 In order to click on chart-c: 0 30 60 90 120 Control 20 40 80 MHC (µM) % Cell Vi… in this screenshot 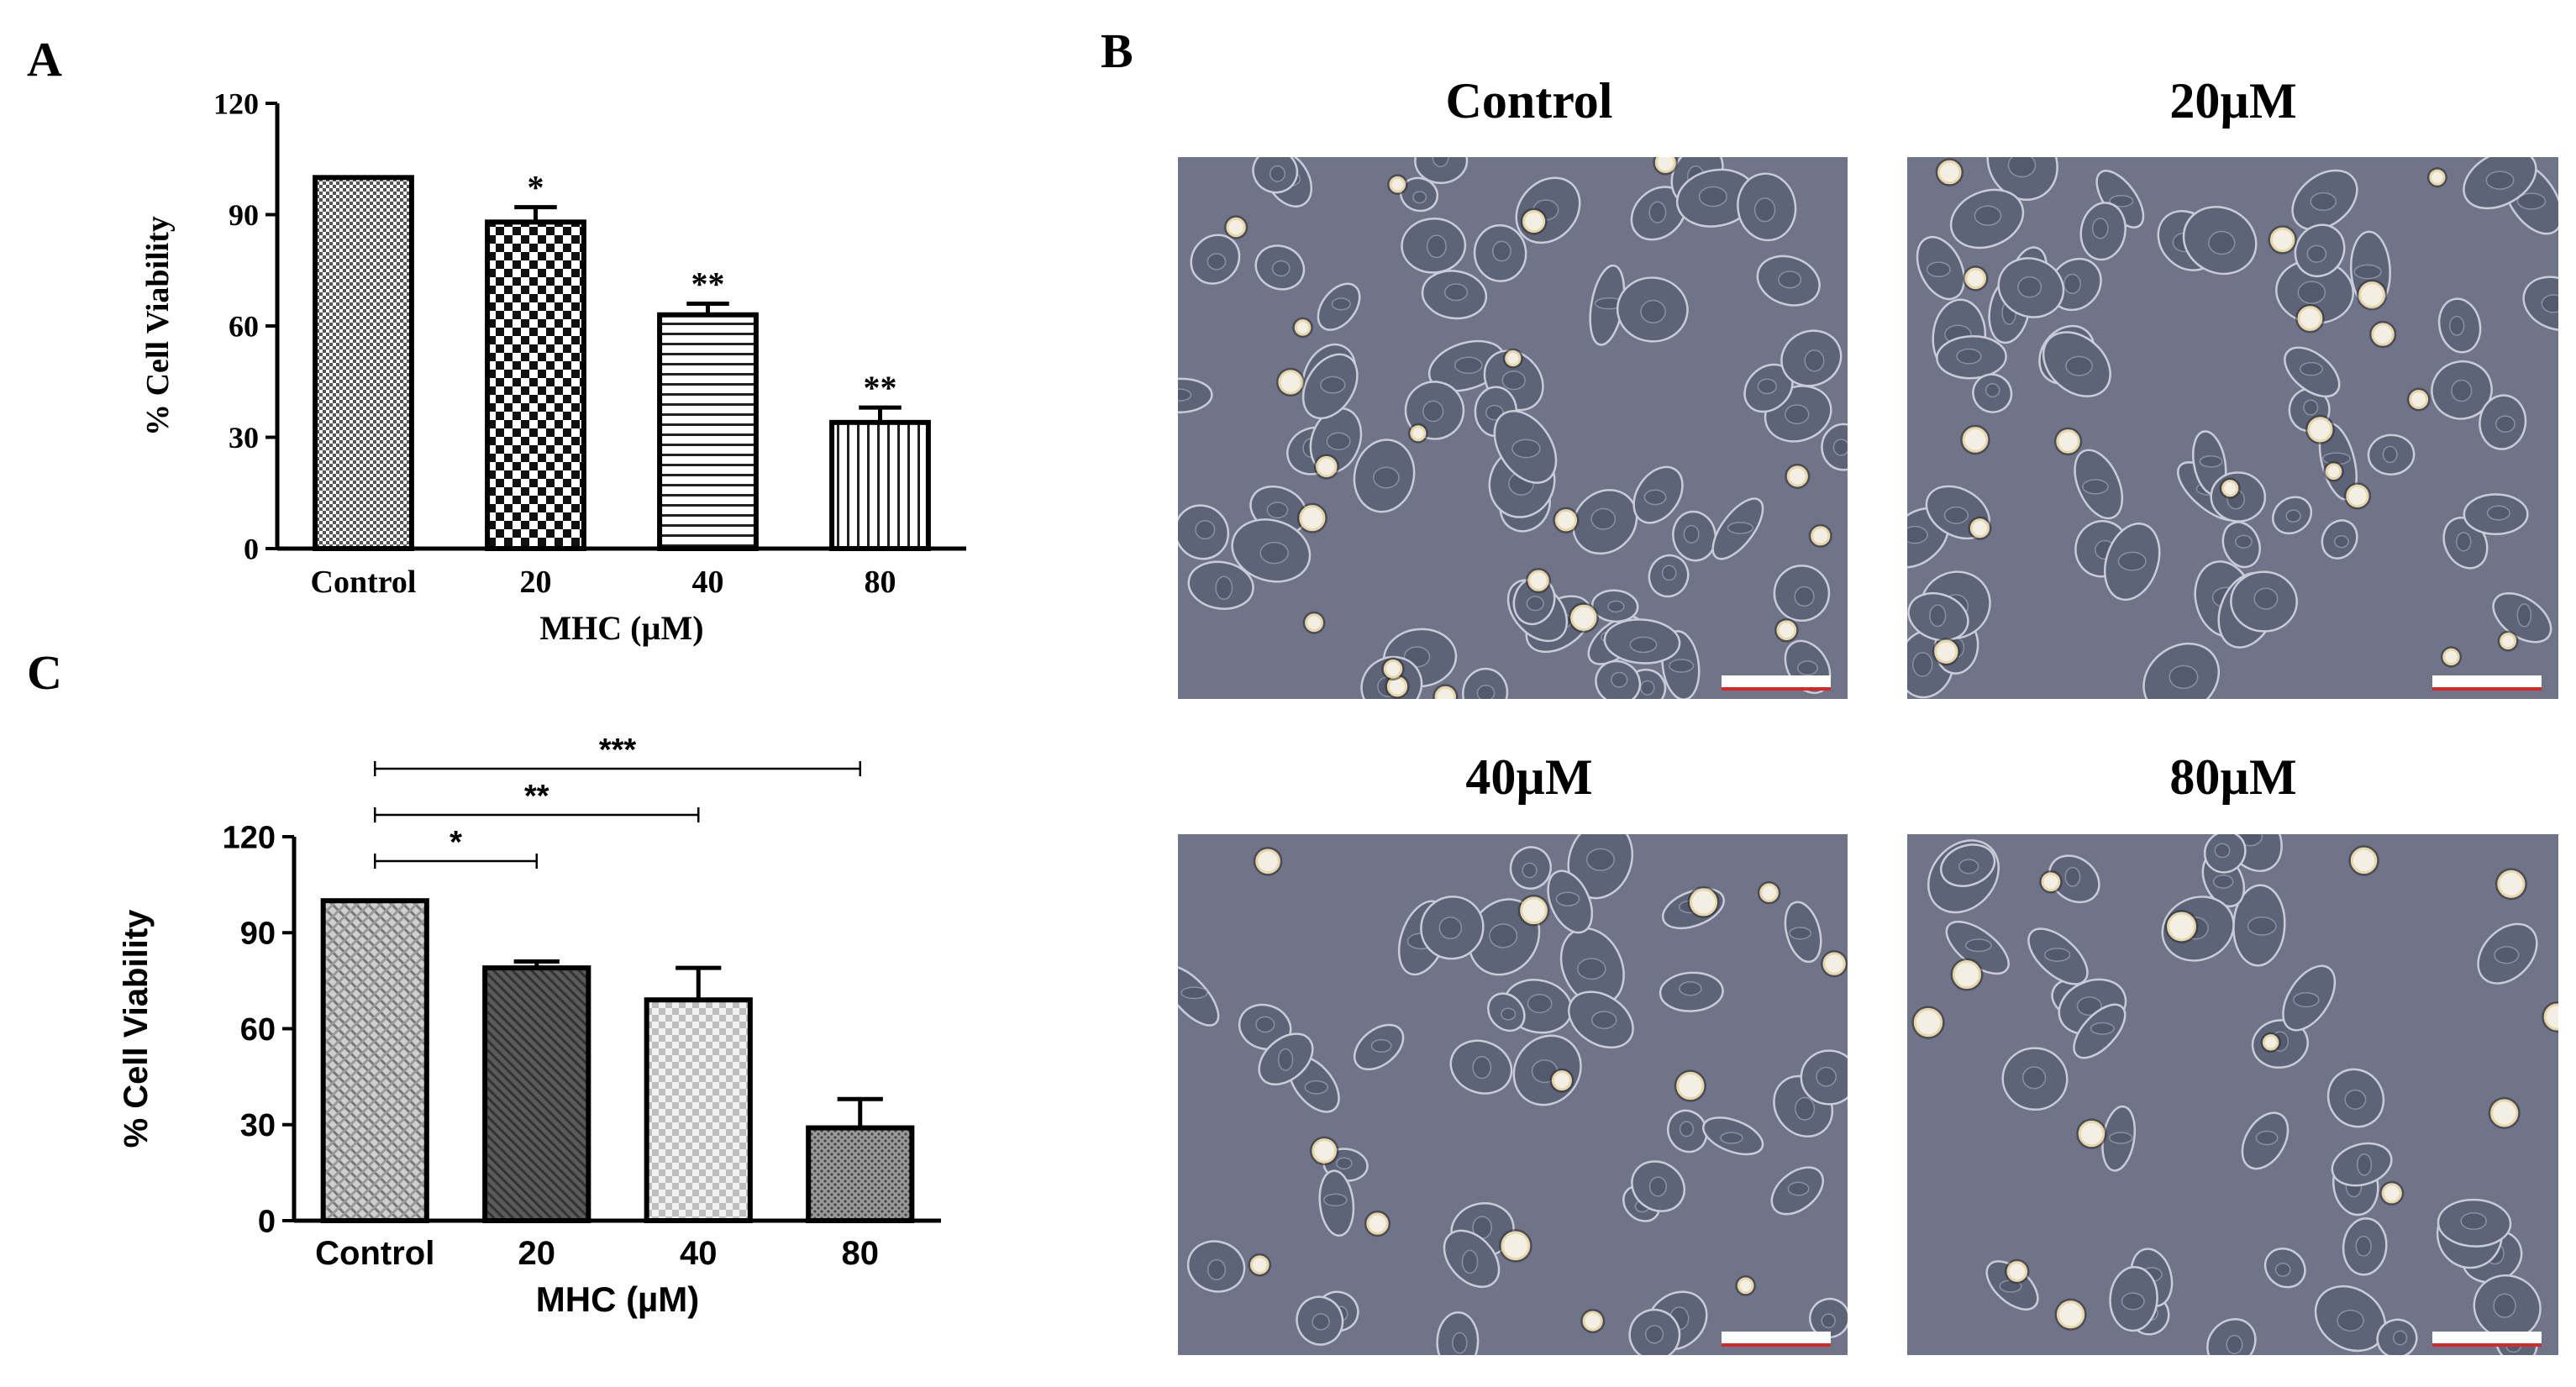, I will do `click(529, 1026)`.